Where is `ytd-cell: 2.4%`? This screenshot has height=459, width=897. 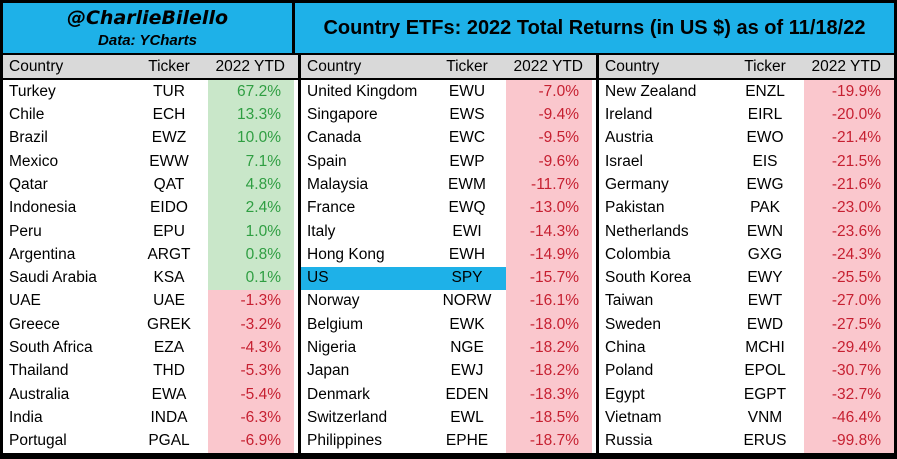
ytd-cell: 2.4% is located at coordinates (253, 208).